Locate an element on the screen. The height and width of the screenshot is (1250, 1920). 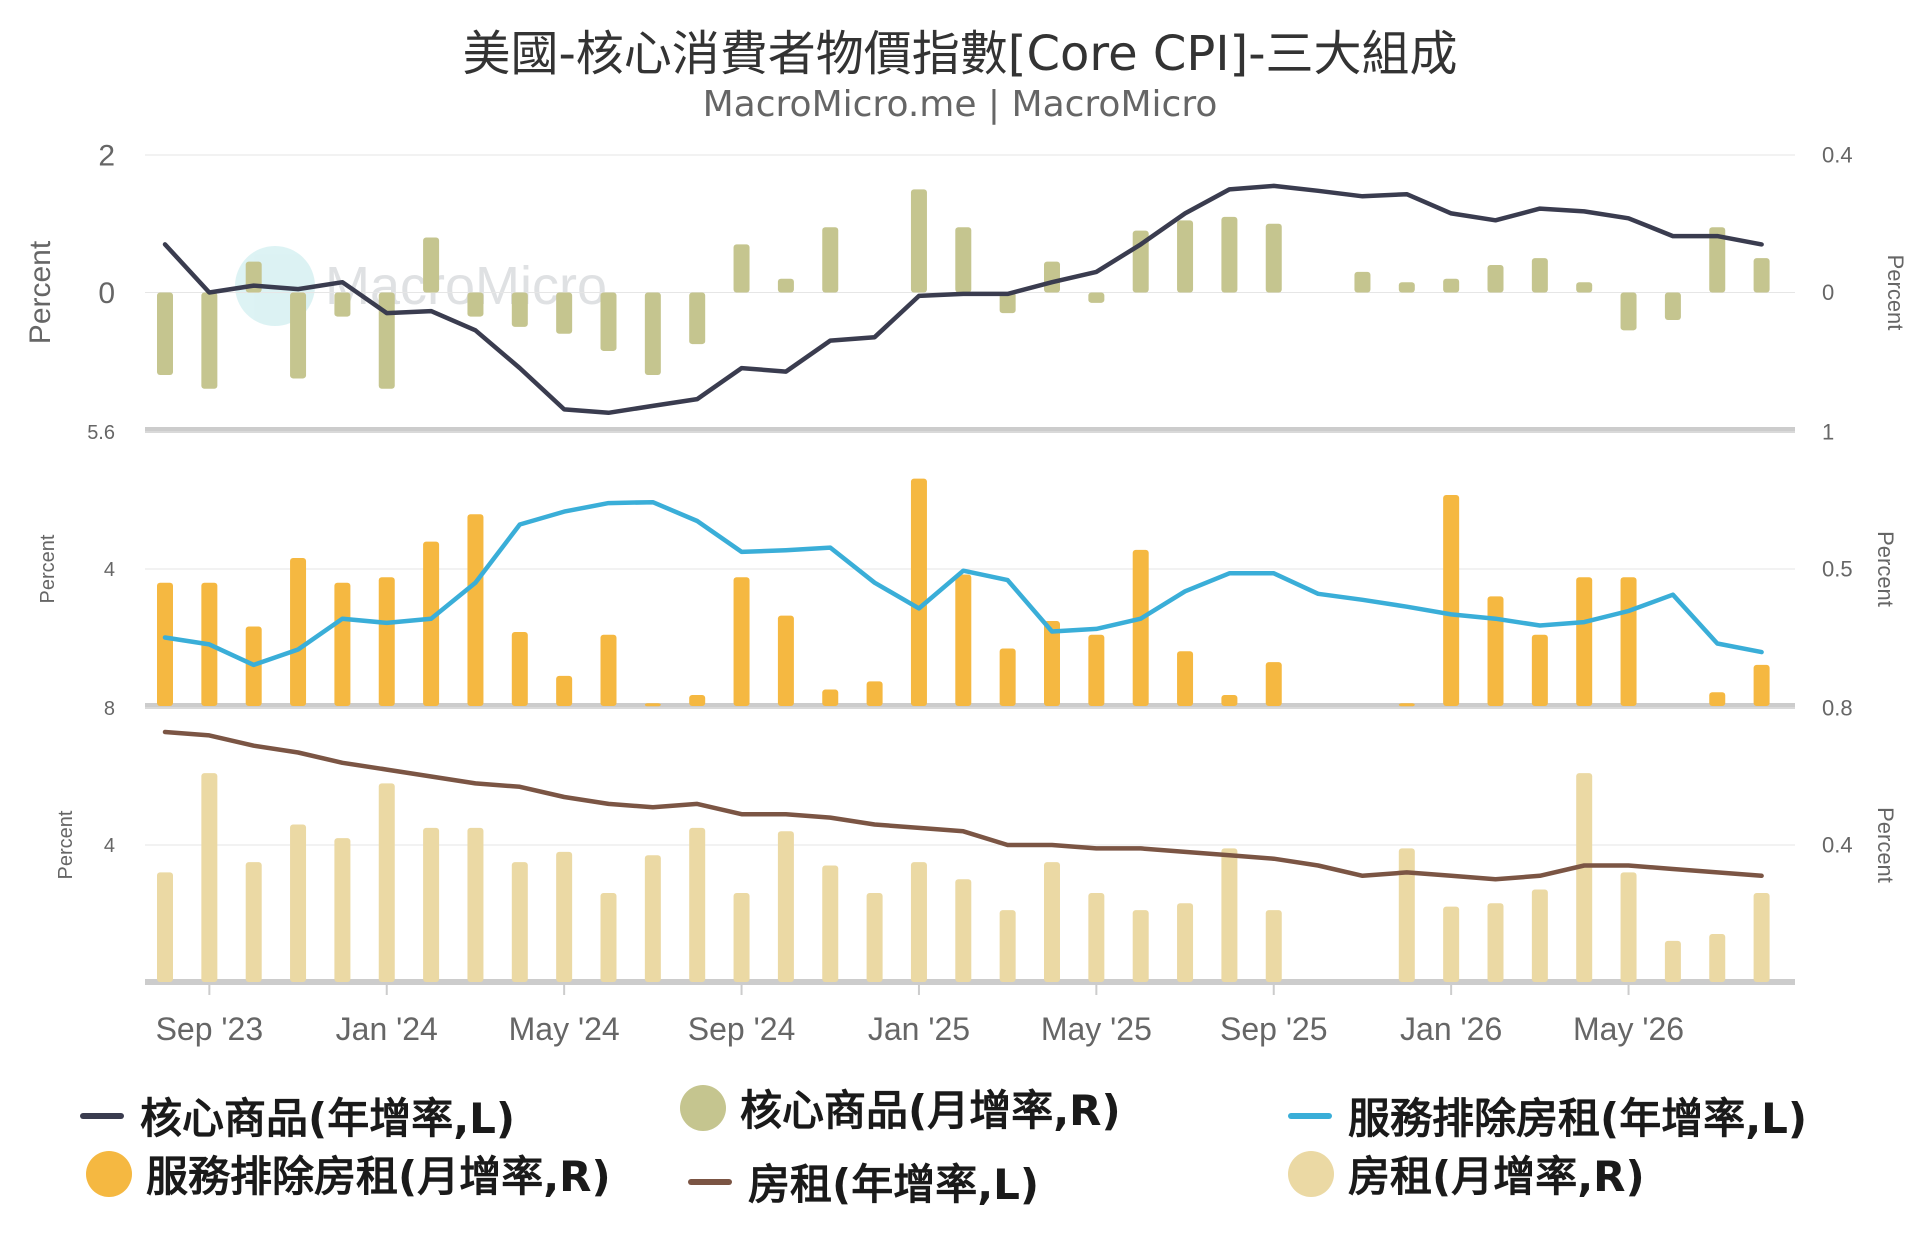
legend-label: 核心商品(年增率,L) is located at coordinates (328, 1118).